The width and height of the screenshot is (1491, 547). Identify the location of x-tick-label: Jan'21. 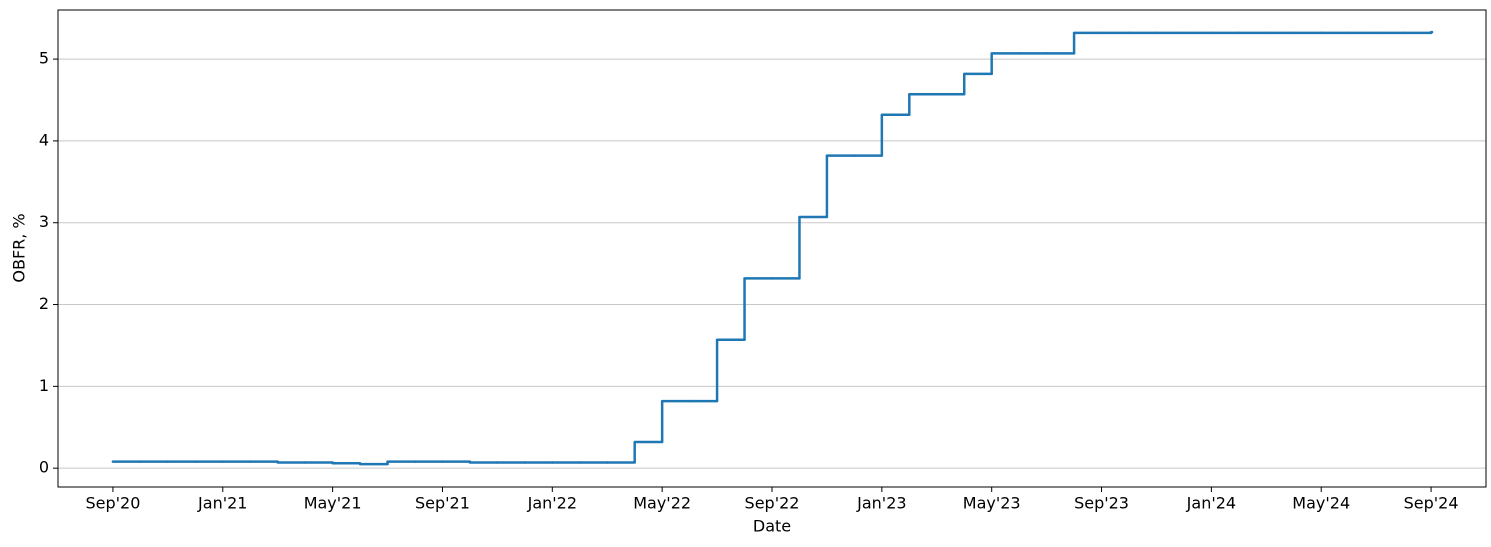
(222, 503).